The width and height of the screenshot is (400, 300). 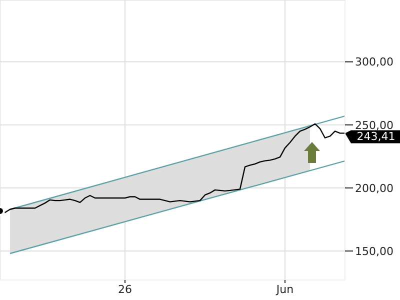 What do you see at coordinates (374, 62) in the screenshot?
I see `y-tick-label: 300,00` at bounding box center [374, 62].